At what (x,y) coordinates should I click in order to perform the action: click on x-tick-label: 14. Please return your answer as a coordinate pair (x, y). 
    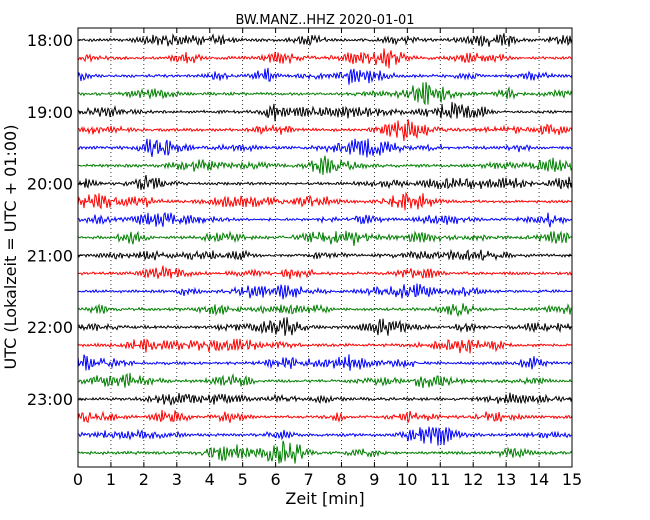
    Looking at the image, I should click on (539, 479).